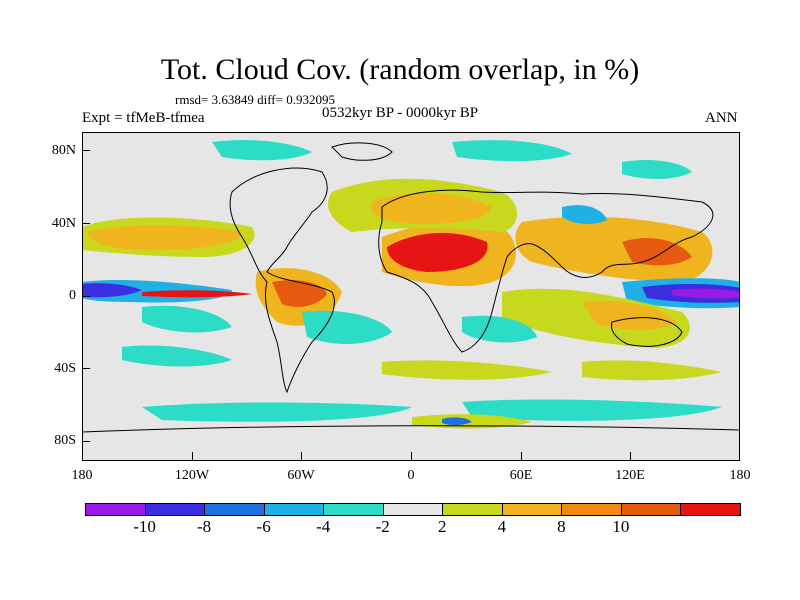  Describe the element at coordinates (143, 118) in the screenshot. I see `experiment-label: Expt = tfMeB-tfmea` at that location.